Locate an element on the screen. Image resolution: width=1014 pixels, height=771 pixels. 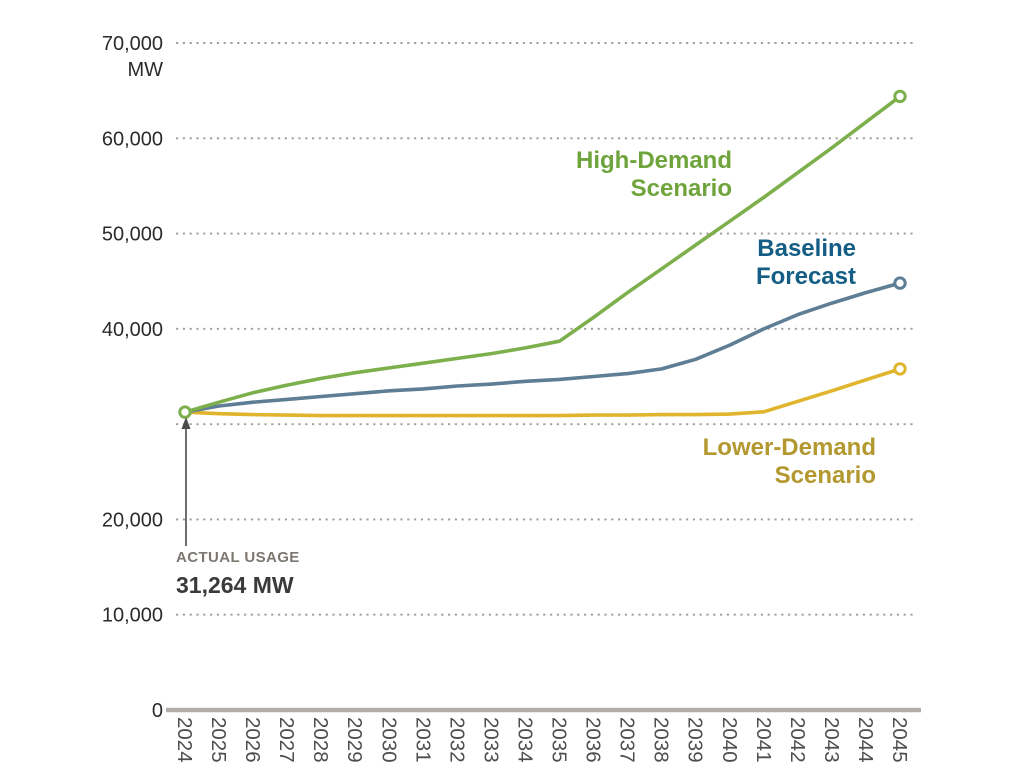
x-tick-label: 2039 is located at coordinates (695, 740).